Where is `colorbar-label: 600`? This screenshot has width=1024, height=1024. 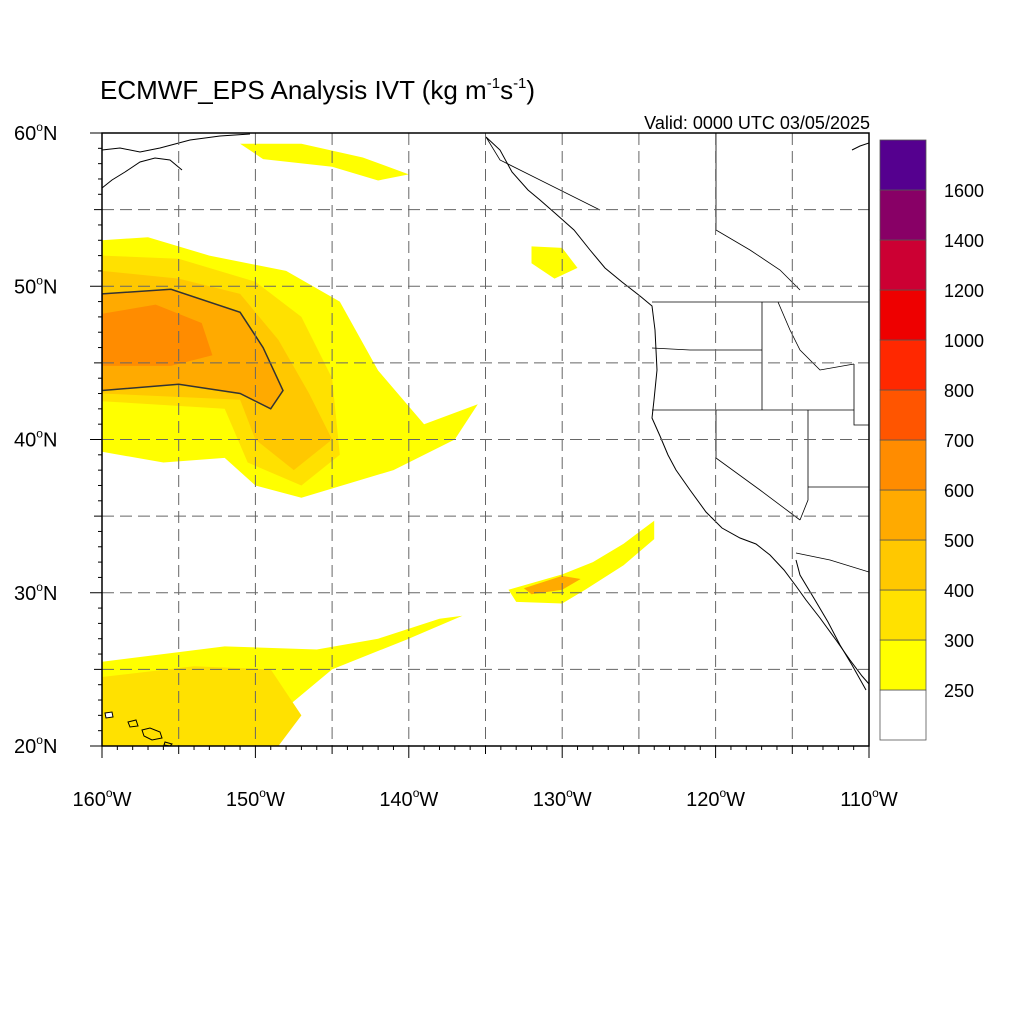 colorbar-label: 600 is located at coordinates (959, 491).